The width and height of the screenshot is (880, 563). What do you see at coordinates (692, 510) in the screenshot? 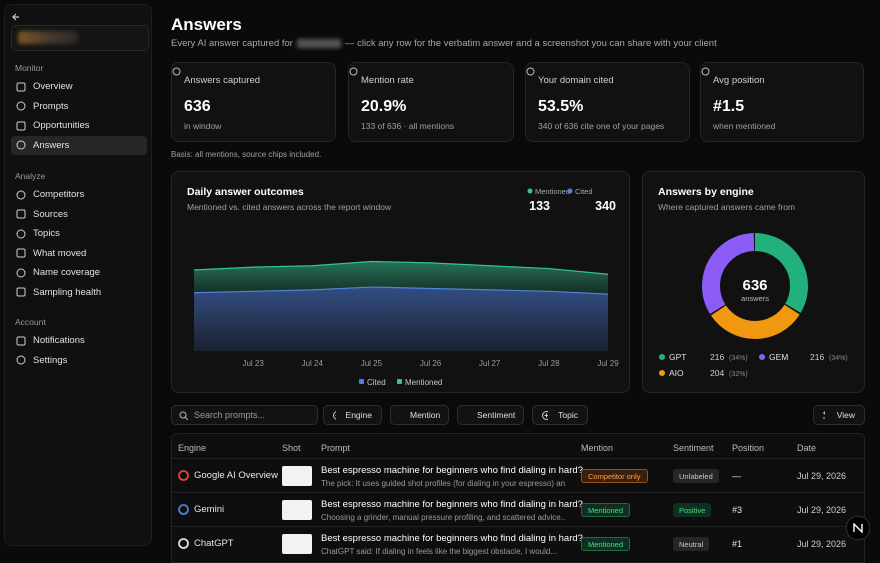
I see `sentiment-chip: Positive` at bounding box center [692, 510].